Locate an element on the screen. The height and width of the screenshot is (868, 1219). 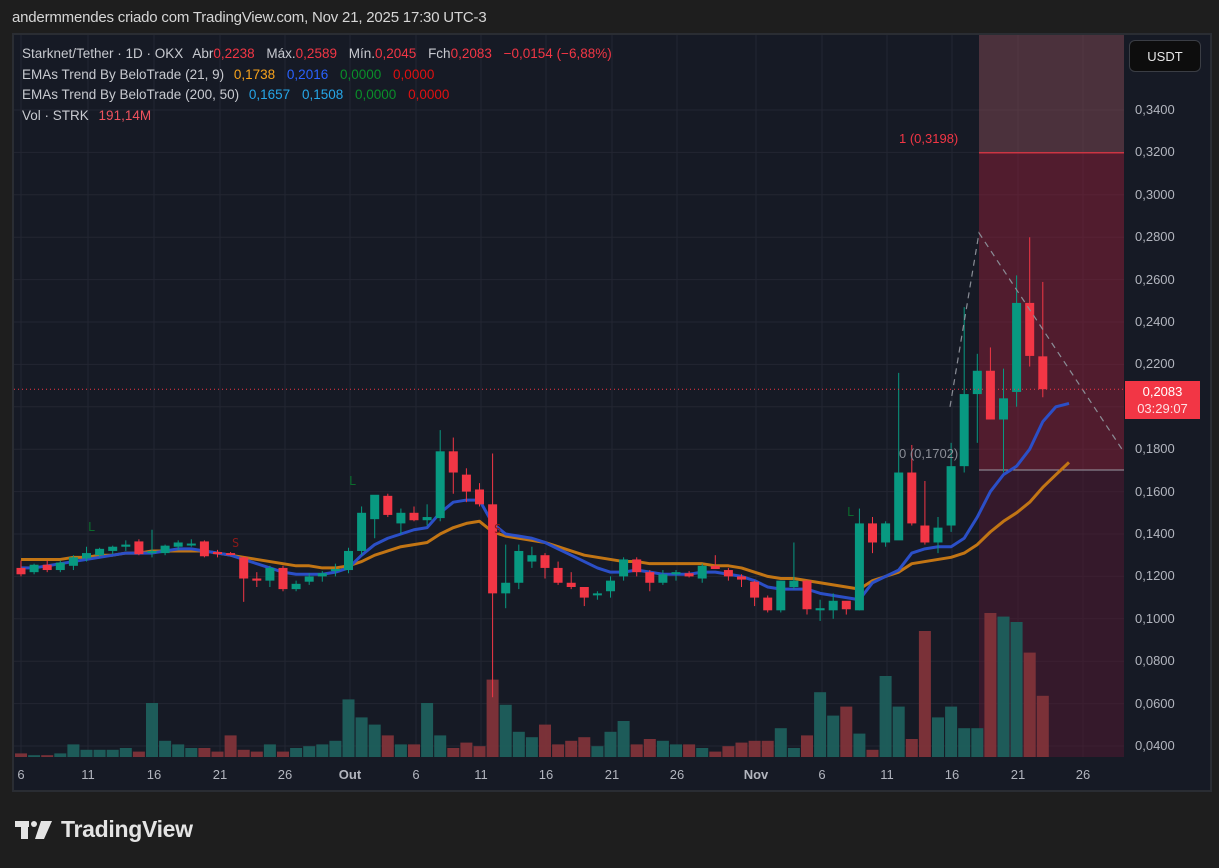
price-axis-label: 0,0800 is located at coordinates (1155, 661).